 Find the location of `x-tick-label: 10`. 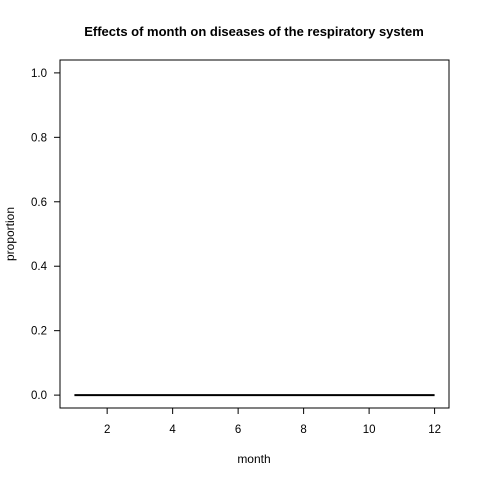

x-tick-label: 10 is located at coordinates (369, 430).